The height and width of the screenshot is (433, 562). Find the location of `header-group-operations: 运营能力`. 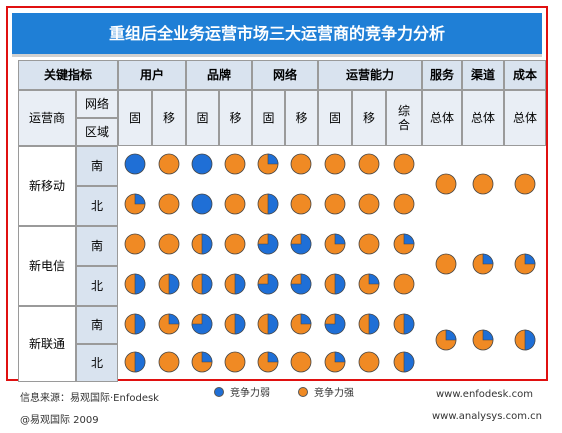

header-group-operations: 运营能力 is located at coordinates (370, 75).